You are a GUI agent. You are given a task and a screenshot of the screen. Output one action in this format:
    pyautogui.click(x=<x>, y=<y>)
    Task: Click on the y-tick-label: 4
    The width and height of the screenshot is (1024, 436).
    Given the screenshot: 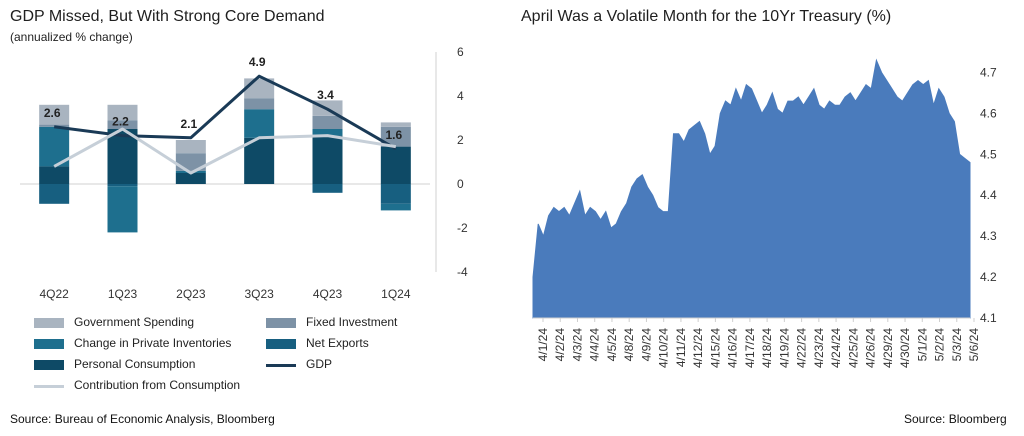 What is the action you would take?
    pyautogui.click(x=460, y=96)
    